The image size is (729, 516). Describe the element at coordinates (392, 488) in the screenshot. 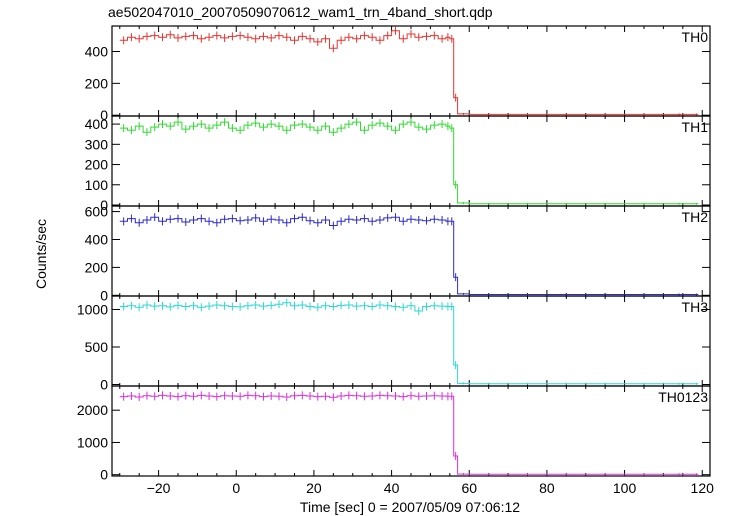

I see `x-tick-label: 40` at that location.